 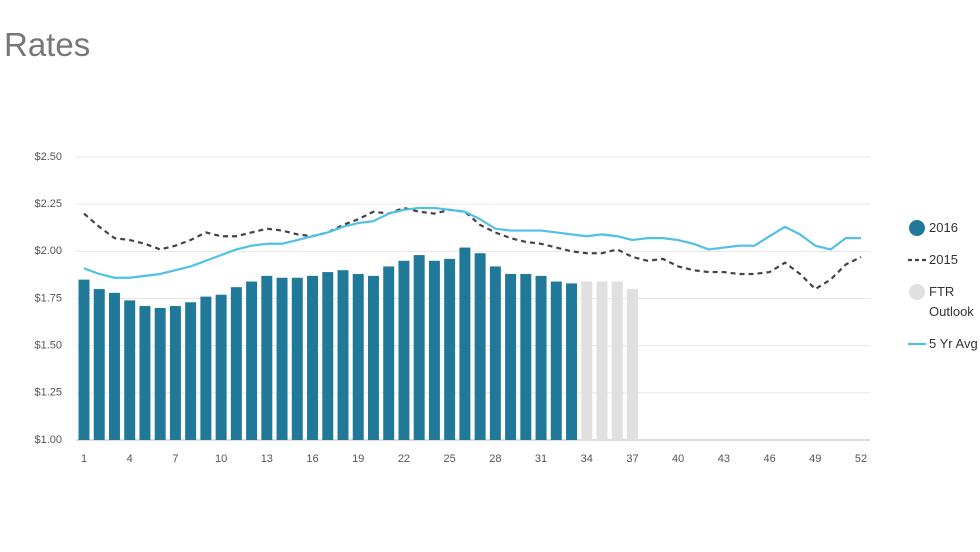 What do you see at coordinates (130, 459) in the screenshot?
I see `x-tick-label: 4` at bounding box center [130, 459].